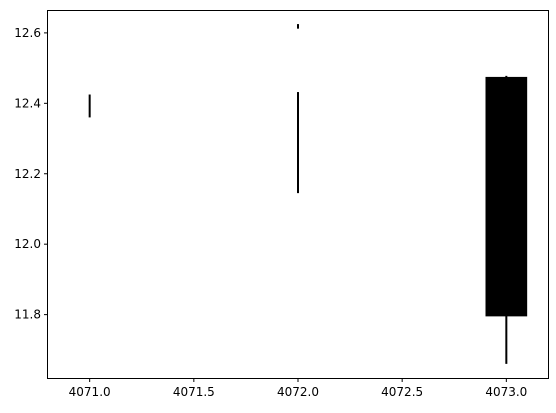 This screenshot has width=556, height=413. I want to click on x-axis: 4071.0 4071.5 4072.0 4072.5 4073.0, so click(298, 388).